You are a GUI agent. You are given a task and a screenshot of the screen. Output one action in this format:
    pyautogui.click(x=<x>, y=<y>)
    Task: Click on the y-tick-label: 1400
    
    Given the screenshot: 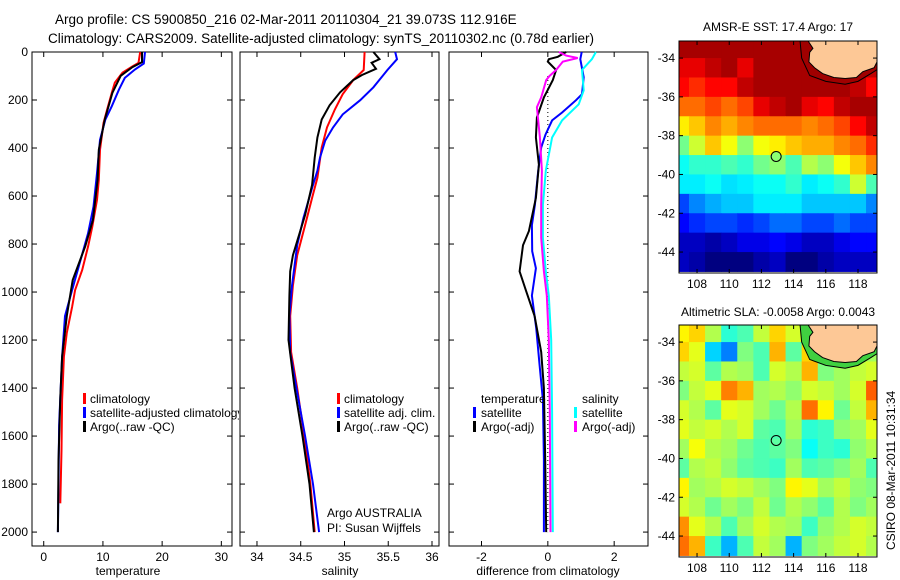 What is the action you would take?
    pyautogui.click(x=14, y=388)
    